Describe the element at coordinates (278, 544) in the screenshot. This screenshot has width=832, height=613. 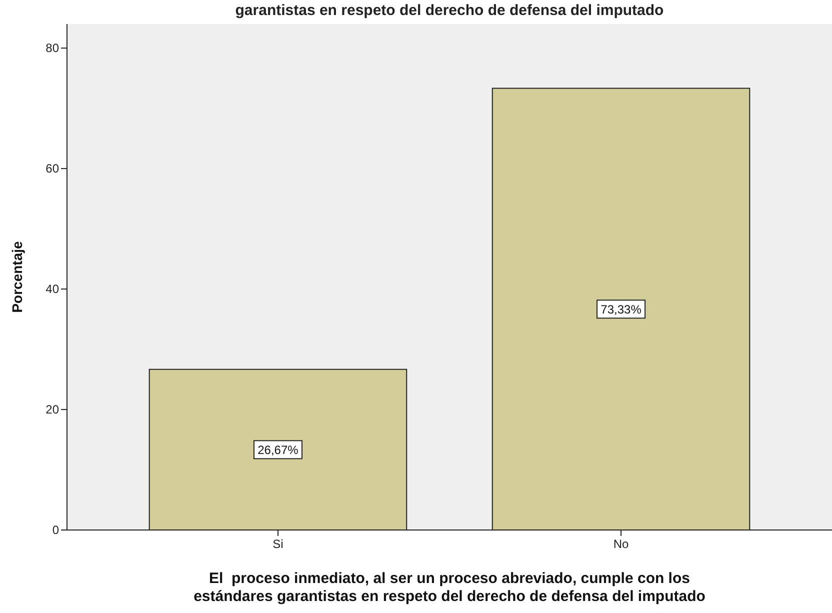
I see `x-tick-label: Si` at that location.